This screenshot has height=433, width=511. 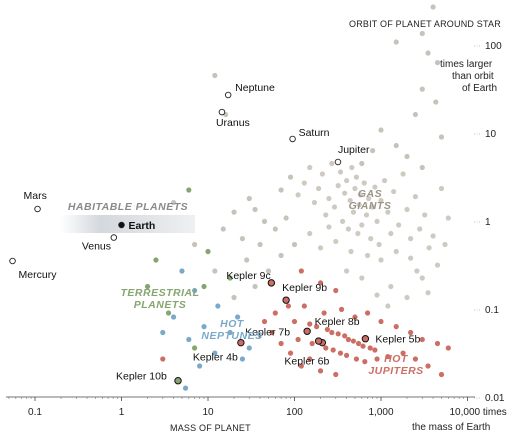 I want to click on habitable-band, so click(x=127, y=224).